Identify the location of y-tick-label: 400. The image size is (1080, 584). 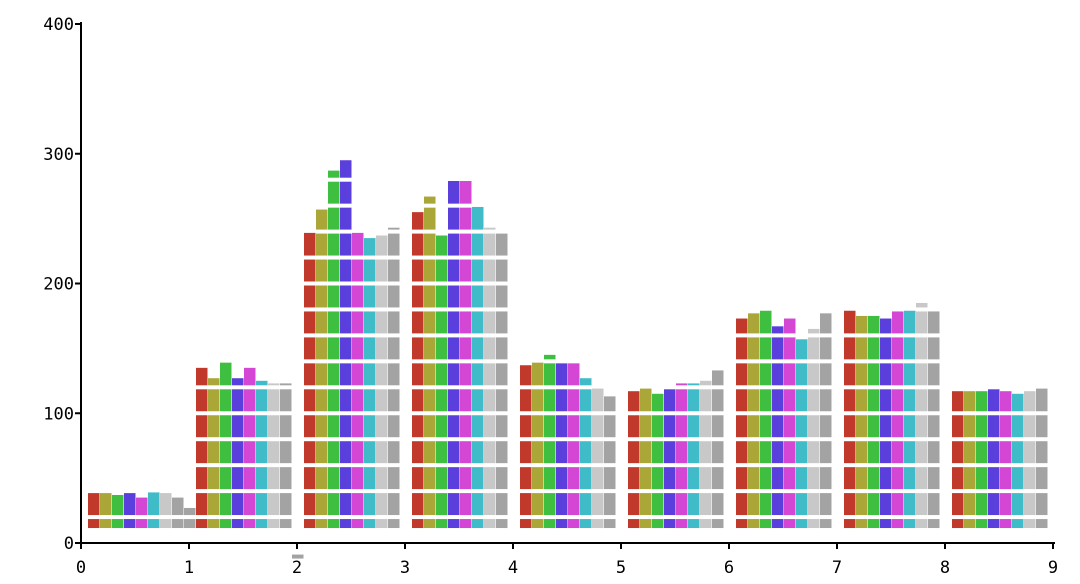
(58, 25).